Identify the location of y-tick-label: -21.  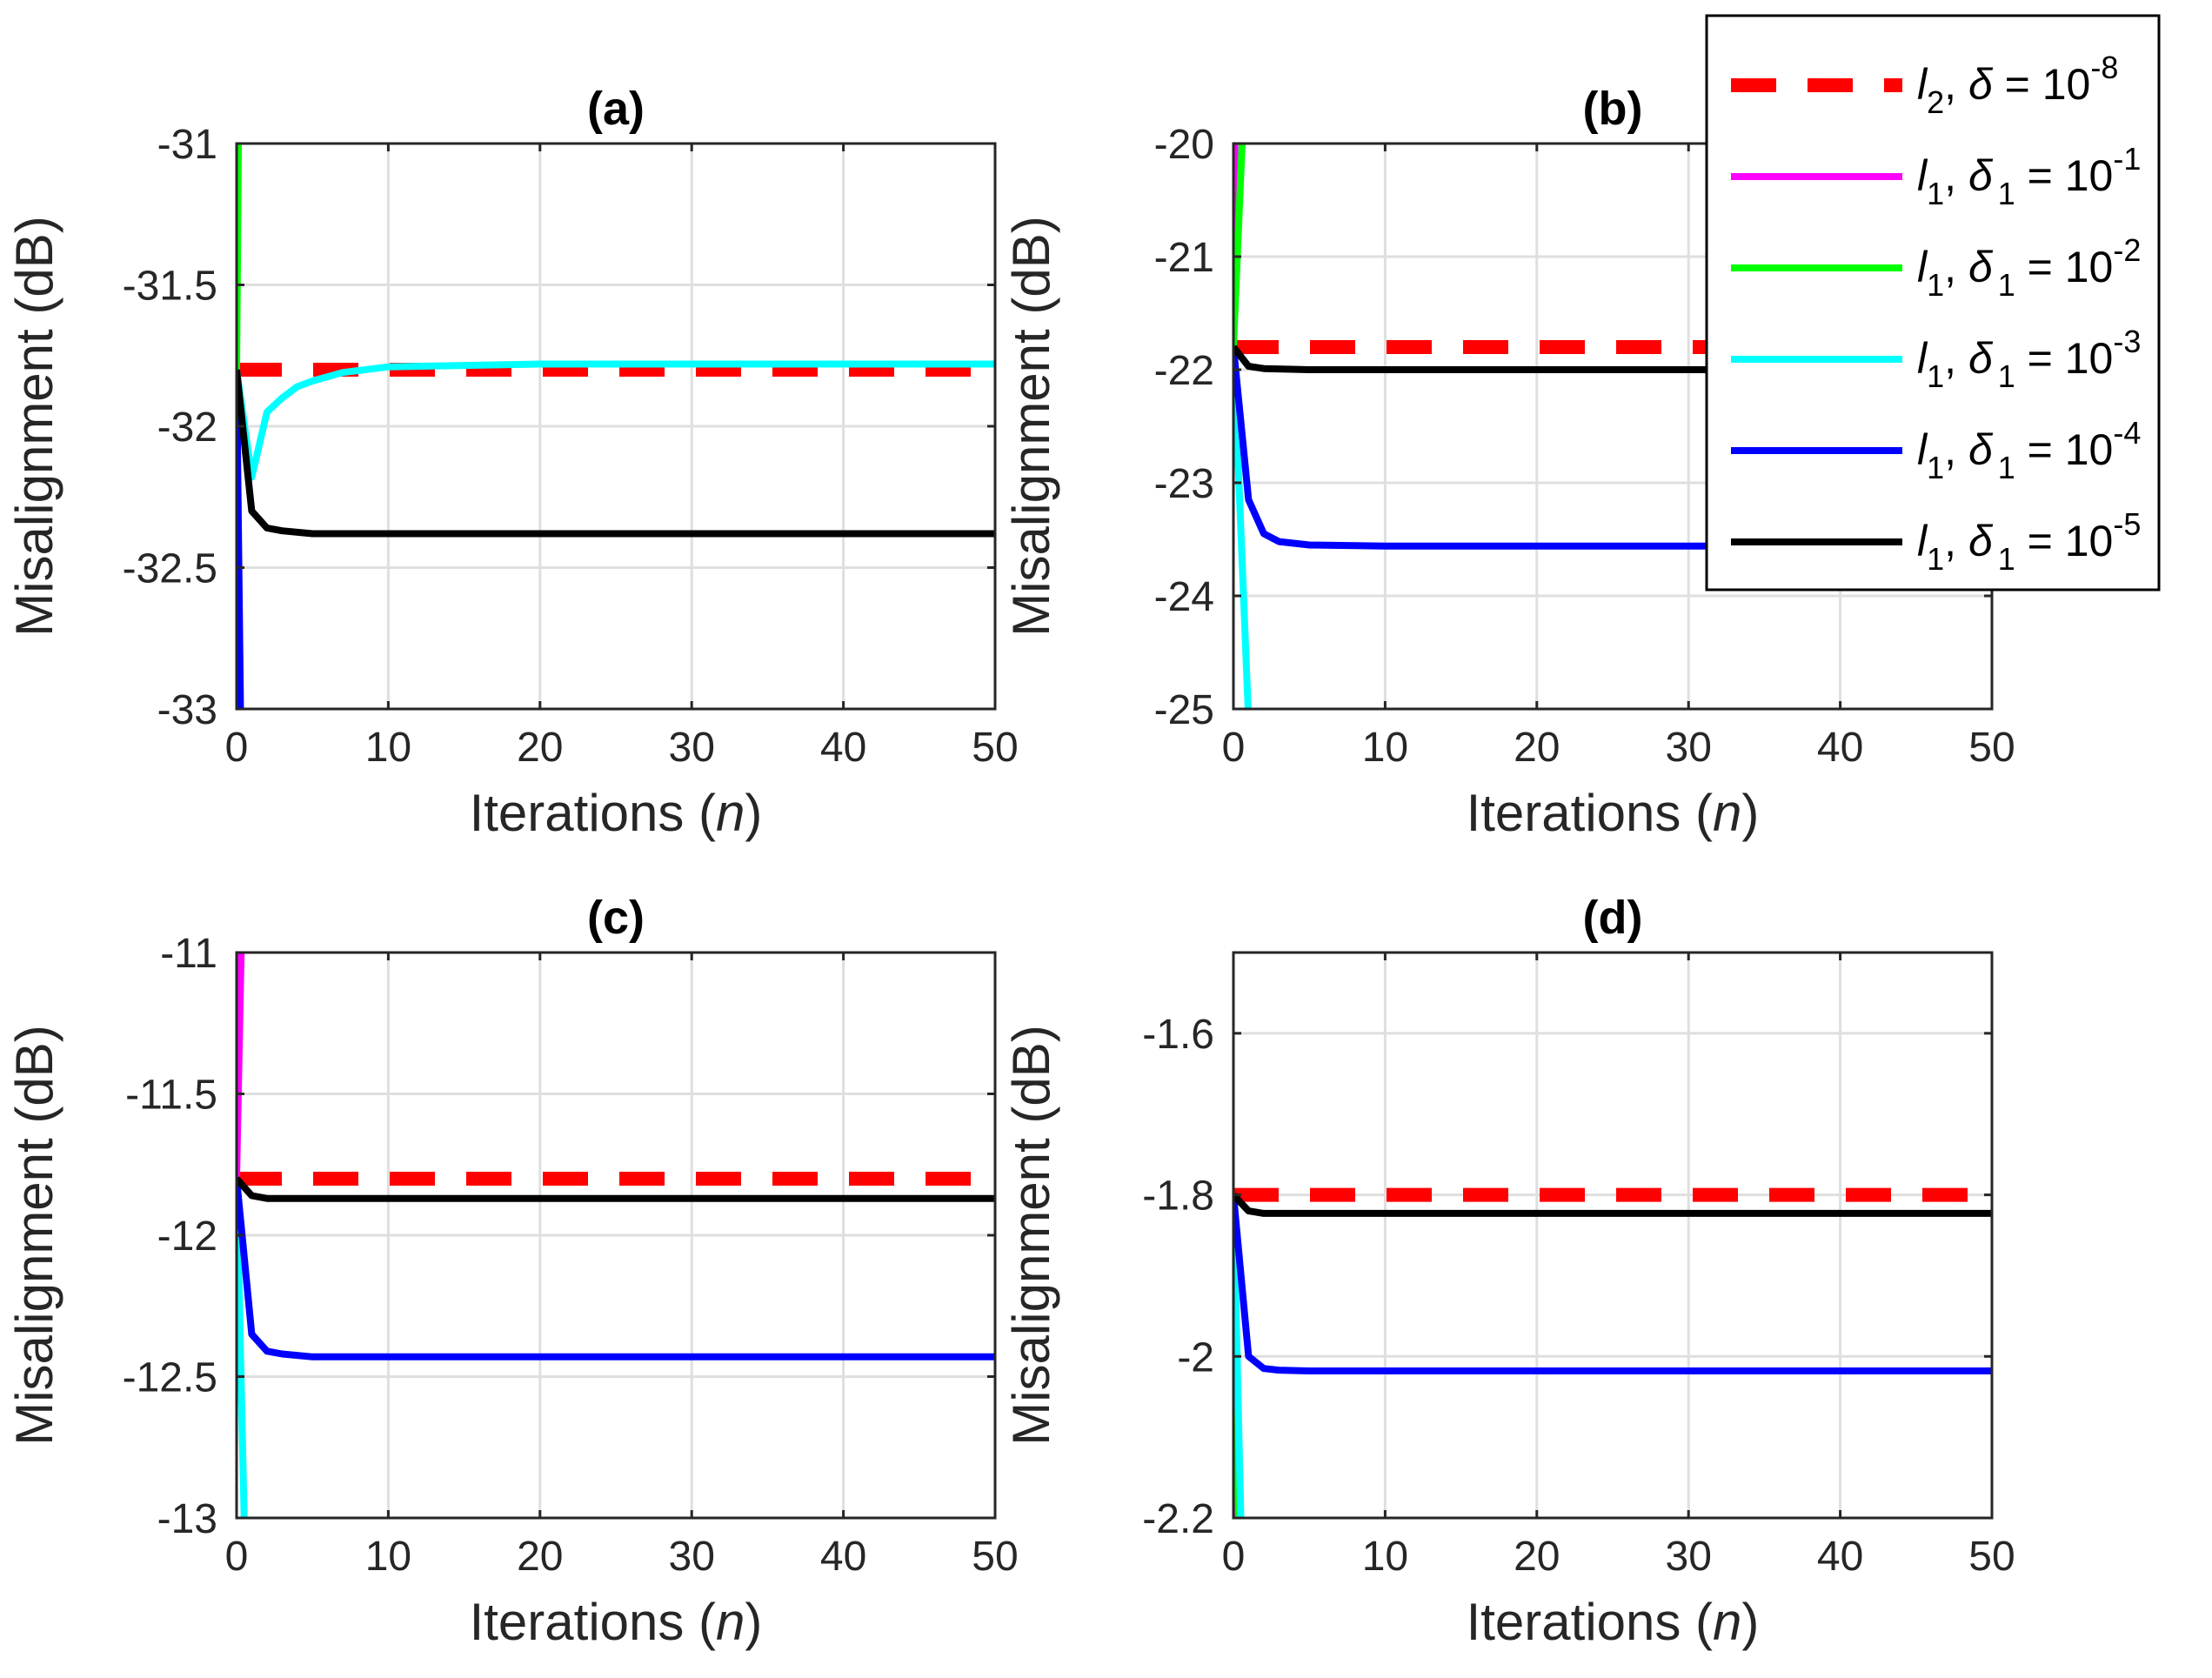
(1184, 258).